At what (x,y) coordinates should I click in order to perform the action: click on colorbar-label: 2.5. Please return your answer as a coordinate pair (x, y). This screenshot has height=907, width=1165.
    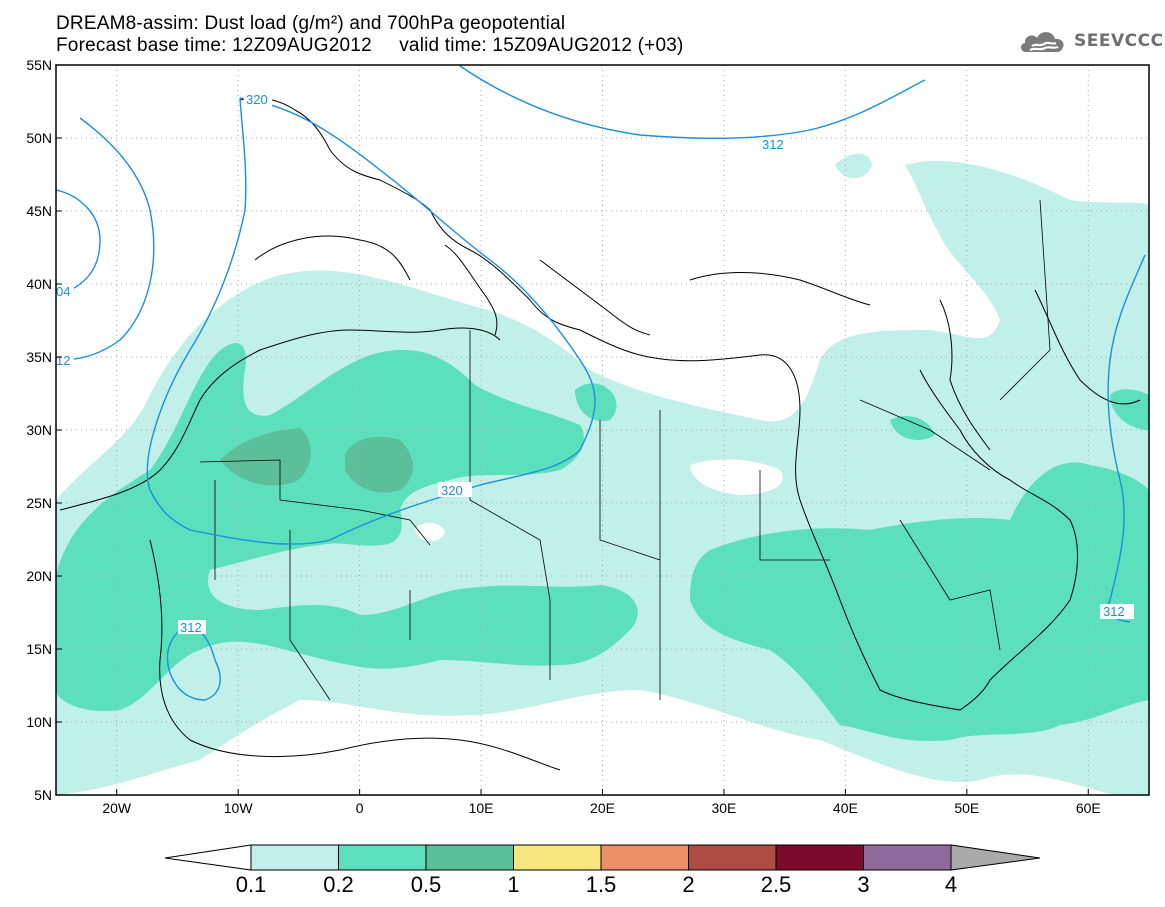
    Looking at the image, I should click on (776, 884).